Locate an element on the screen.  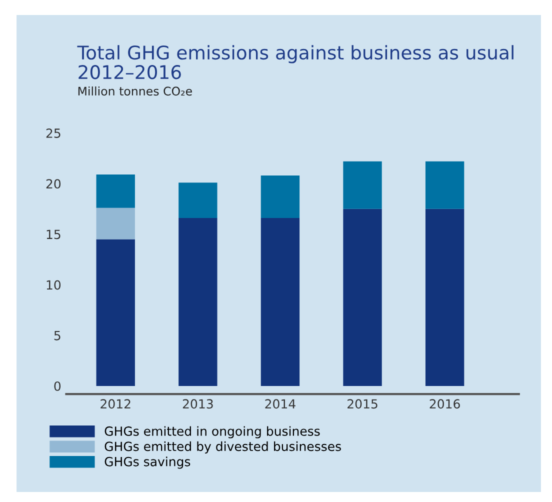
x-tick-label: 2012 is located at coordinates (115, 404).